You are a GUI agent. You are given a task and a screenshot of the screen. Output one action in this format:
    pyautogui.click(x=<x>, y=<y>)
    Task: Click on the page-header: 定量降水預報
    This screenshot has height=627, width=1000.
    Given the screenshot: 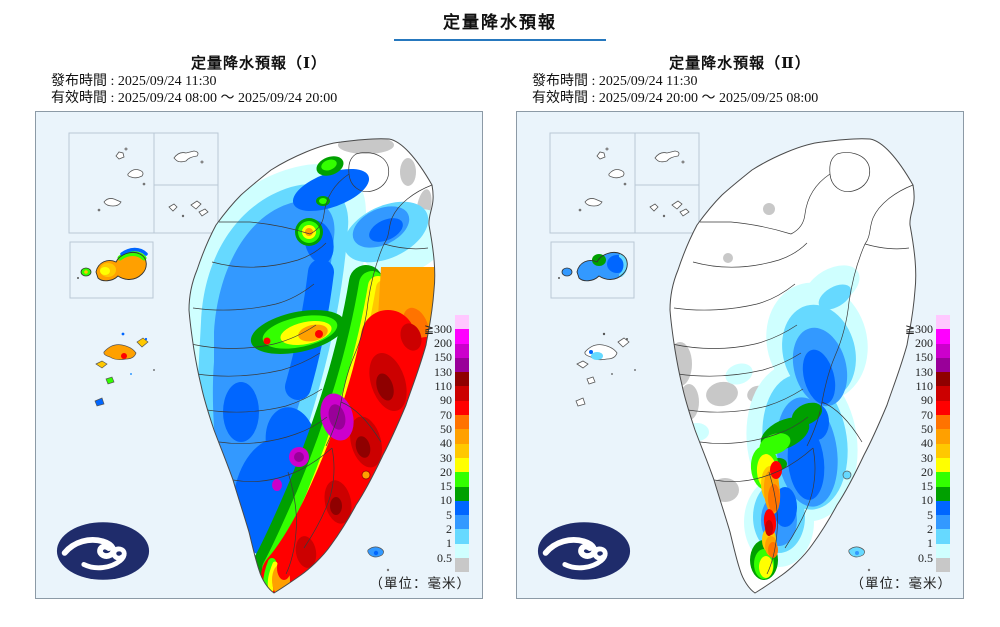 What is the action you would take?
    pyautogui.click(x=500, y=24)
    